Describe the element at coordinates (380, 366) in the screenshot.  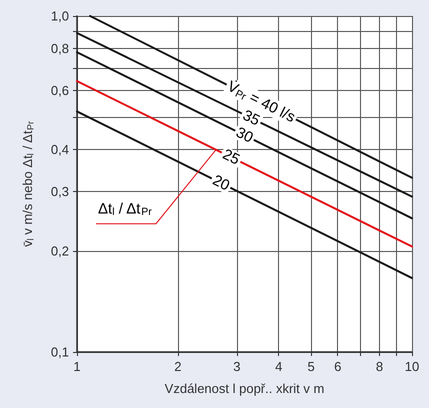
I see `x-tick-label: 8` at that location.